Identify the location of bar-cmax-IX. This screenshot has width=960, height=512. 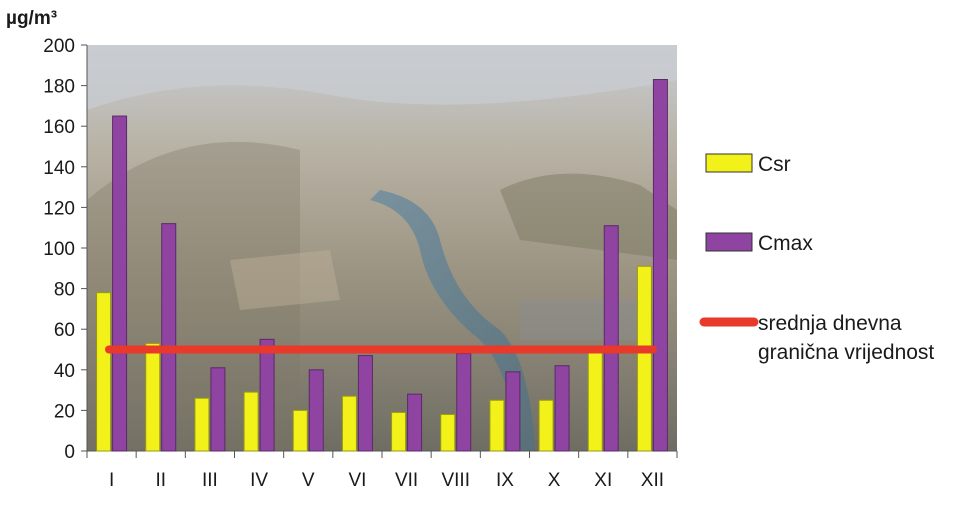
(513, 411).